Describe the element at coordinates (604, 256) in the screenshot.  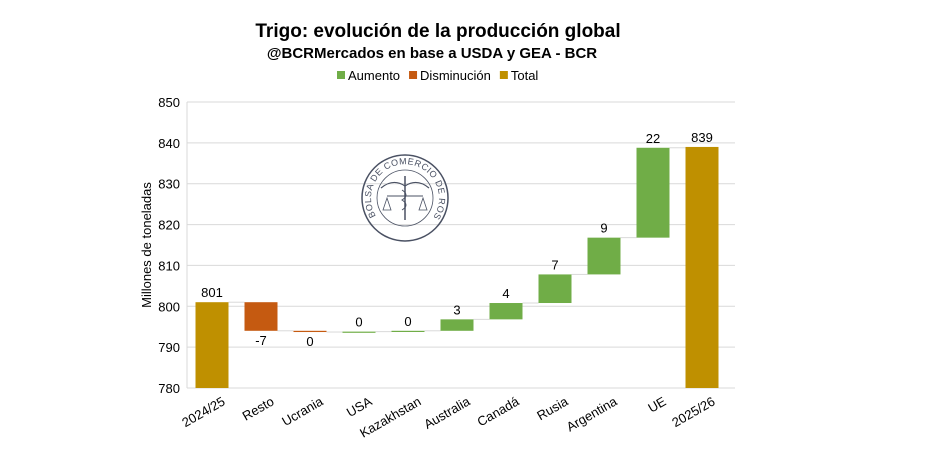
I see `bar-argentina` at that location.